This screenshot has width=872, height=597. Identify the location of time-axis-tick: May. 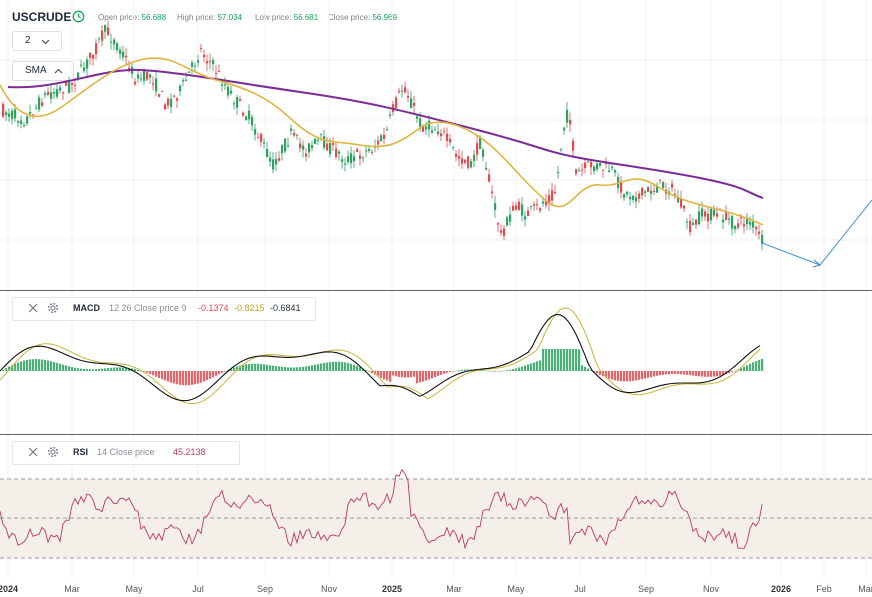
(516, 589).